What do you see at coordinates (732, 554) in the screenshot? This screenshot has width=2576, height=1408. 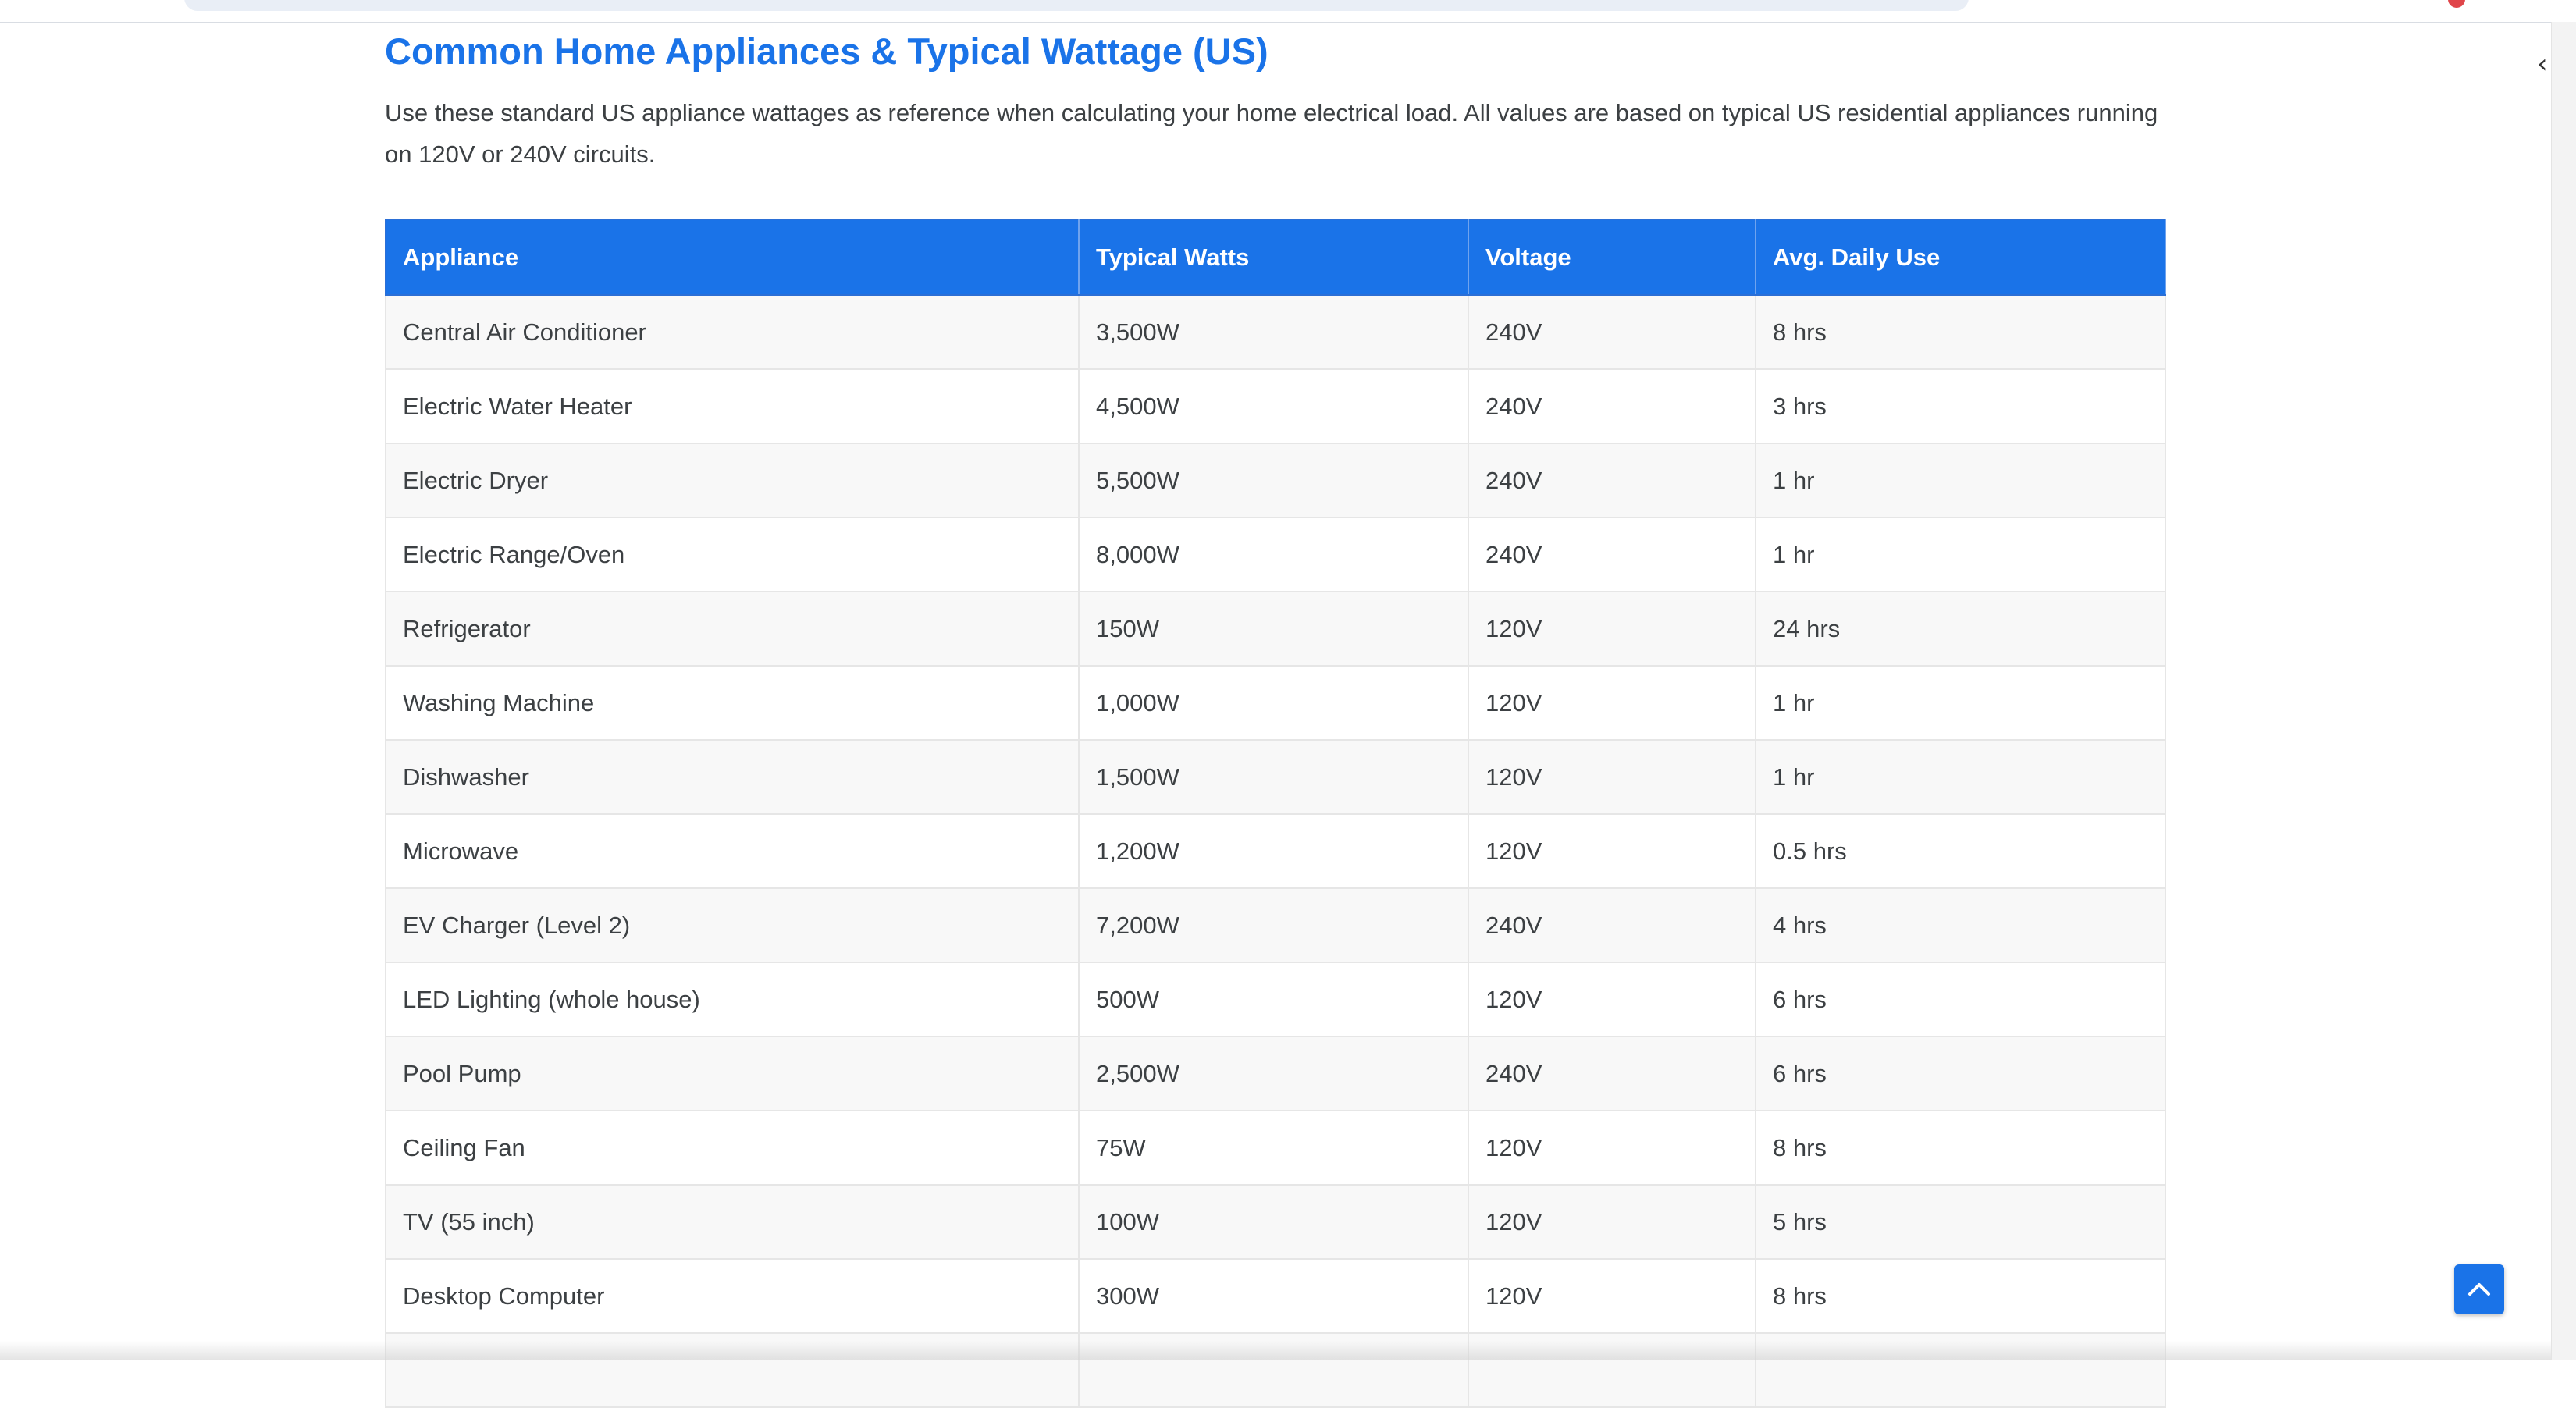 I see `cell-appliance: Electric Range/Oven` at bounding box center [732, 554].